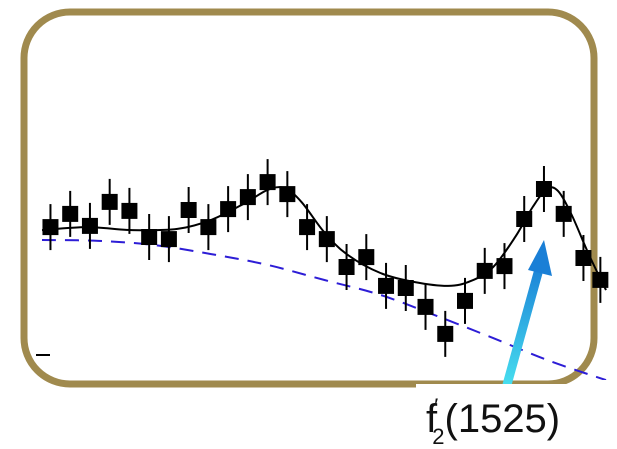  What do you see at coordinates (436, 406) in the screenshot?
I see `annotation-prime: ′` at bounding box center [436, 406].